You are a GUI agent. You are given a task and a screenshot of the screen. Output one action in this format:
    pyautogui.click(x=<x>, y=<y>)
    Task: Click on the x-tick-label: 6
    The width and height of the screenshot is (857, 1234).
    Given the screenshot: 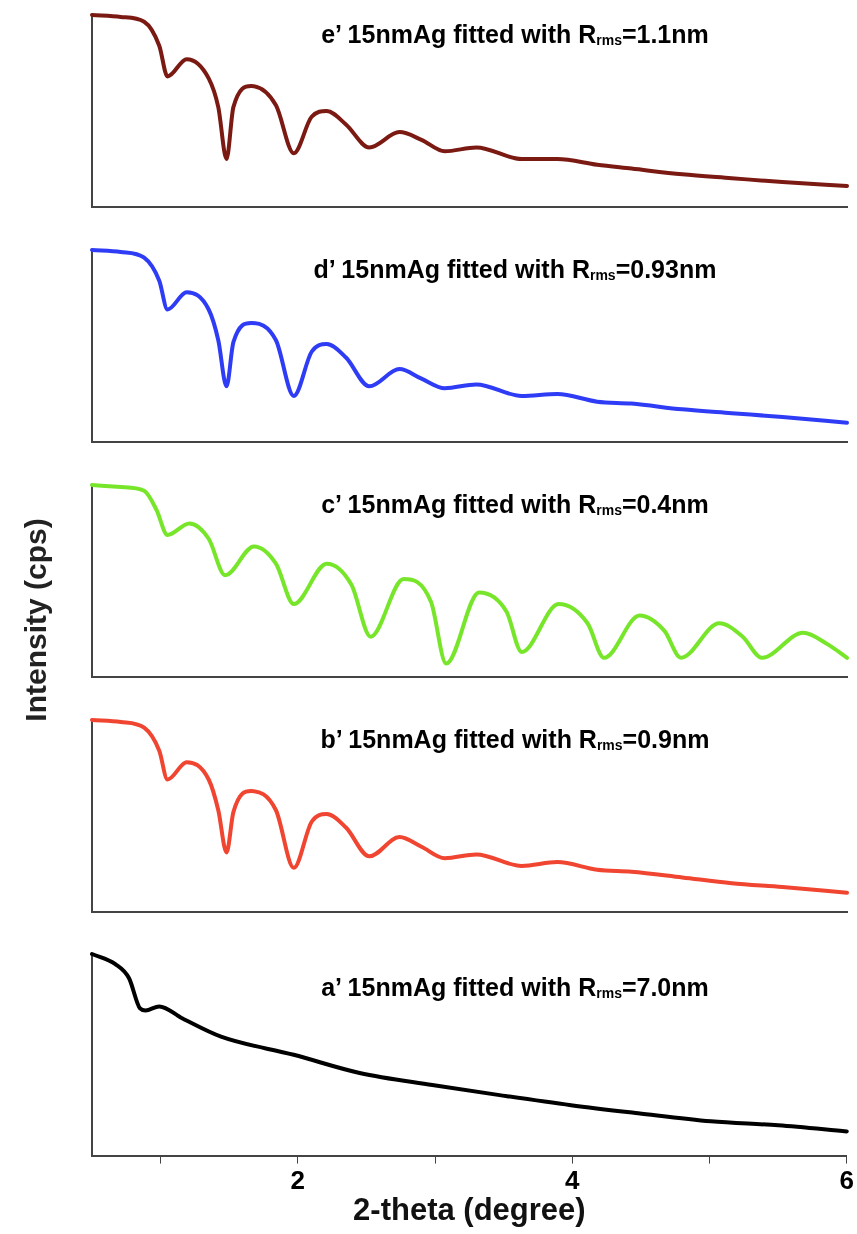 What is the action you would take?
    pyautogui.click(x=846, y=1180)
    